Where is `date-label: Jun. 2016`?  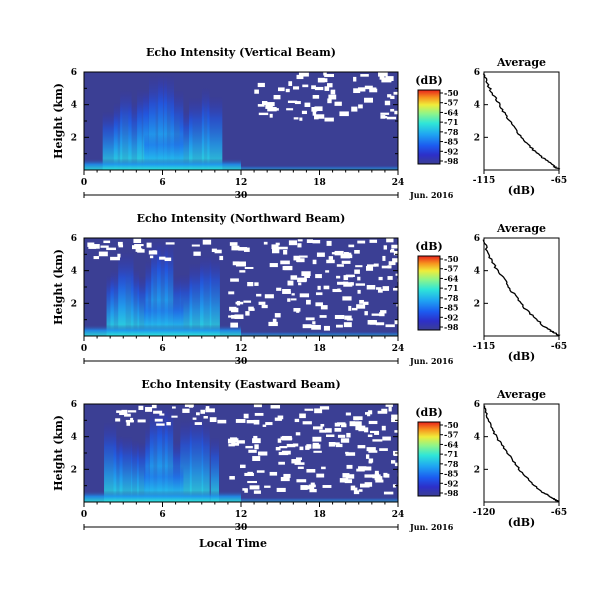
date-label: Jun. 2016 is located at coordinates (431, 361).